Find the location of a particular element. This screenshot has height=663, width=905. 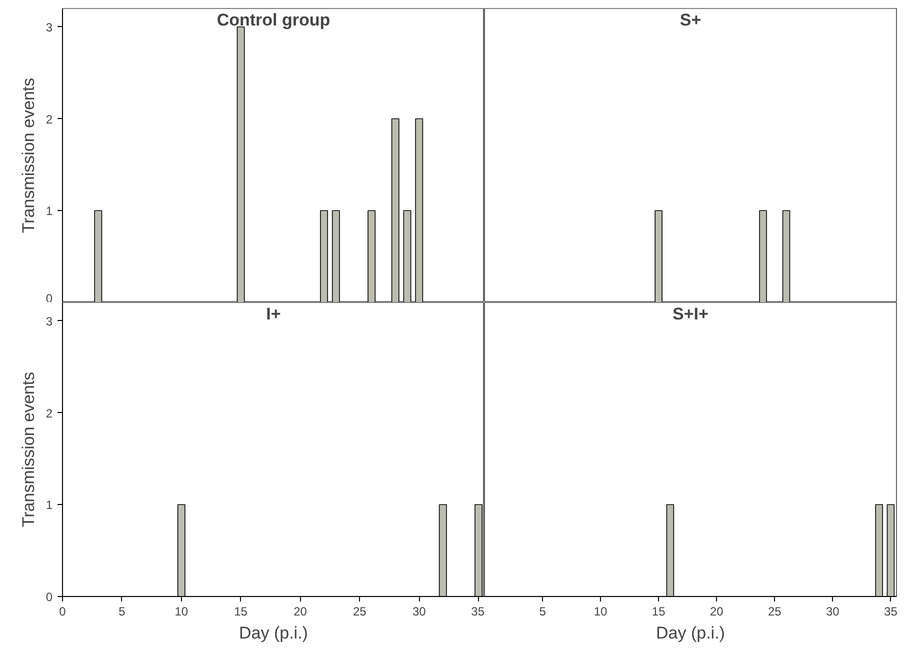

chart-title: Control group is located at coordinates (273, 20).